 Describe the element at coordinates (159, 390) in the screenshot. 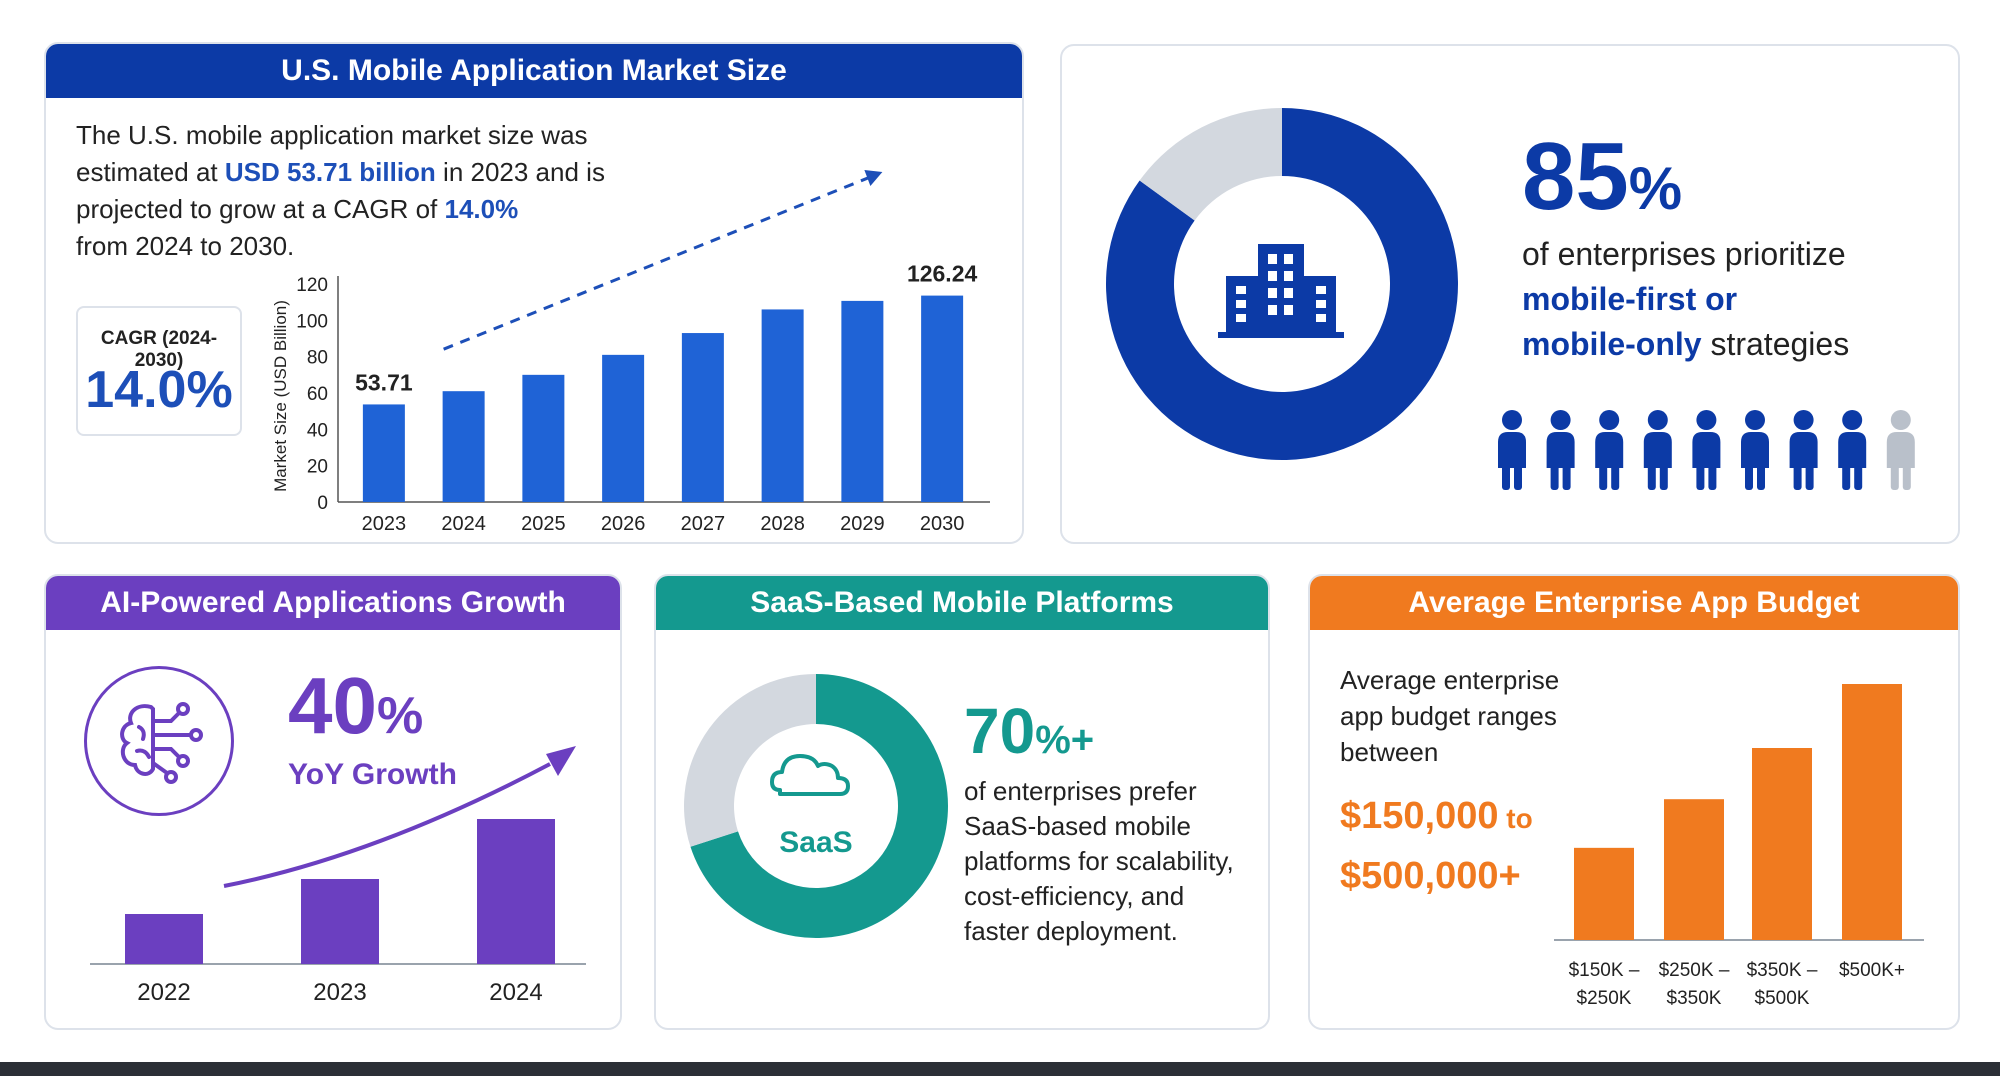

I see `cagr-value: 14.0%` at that location.